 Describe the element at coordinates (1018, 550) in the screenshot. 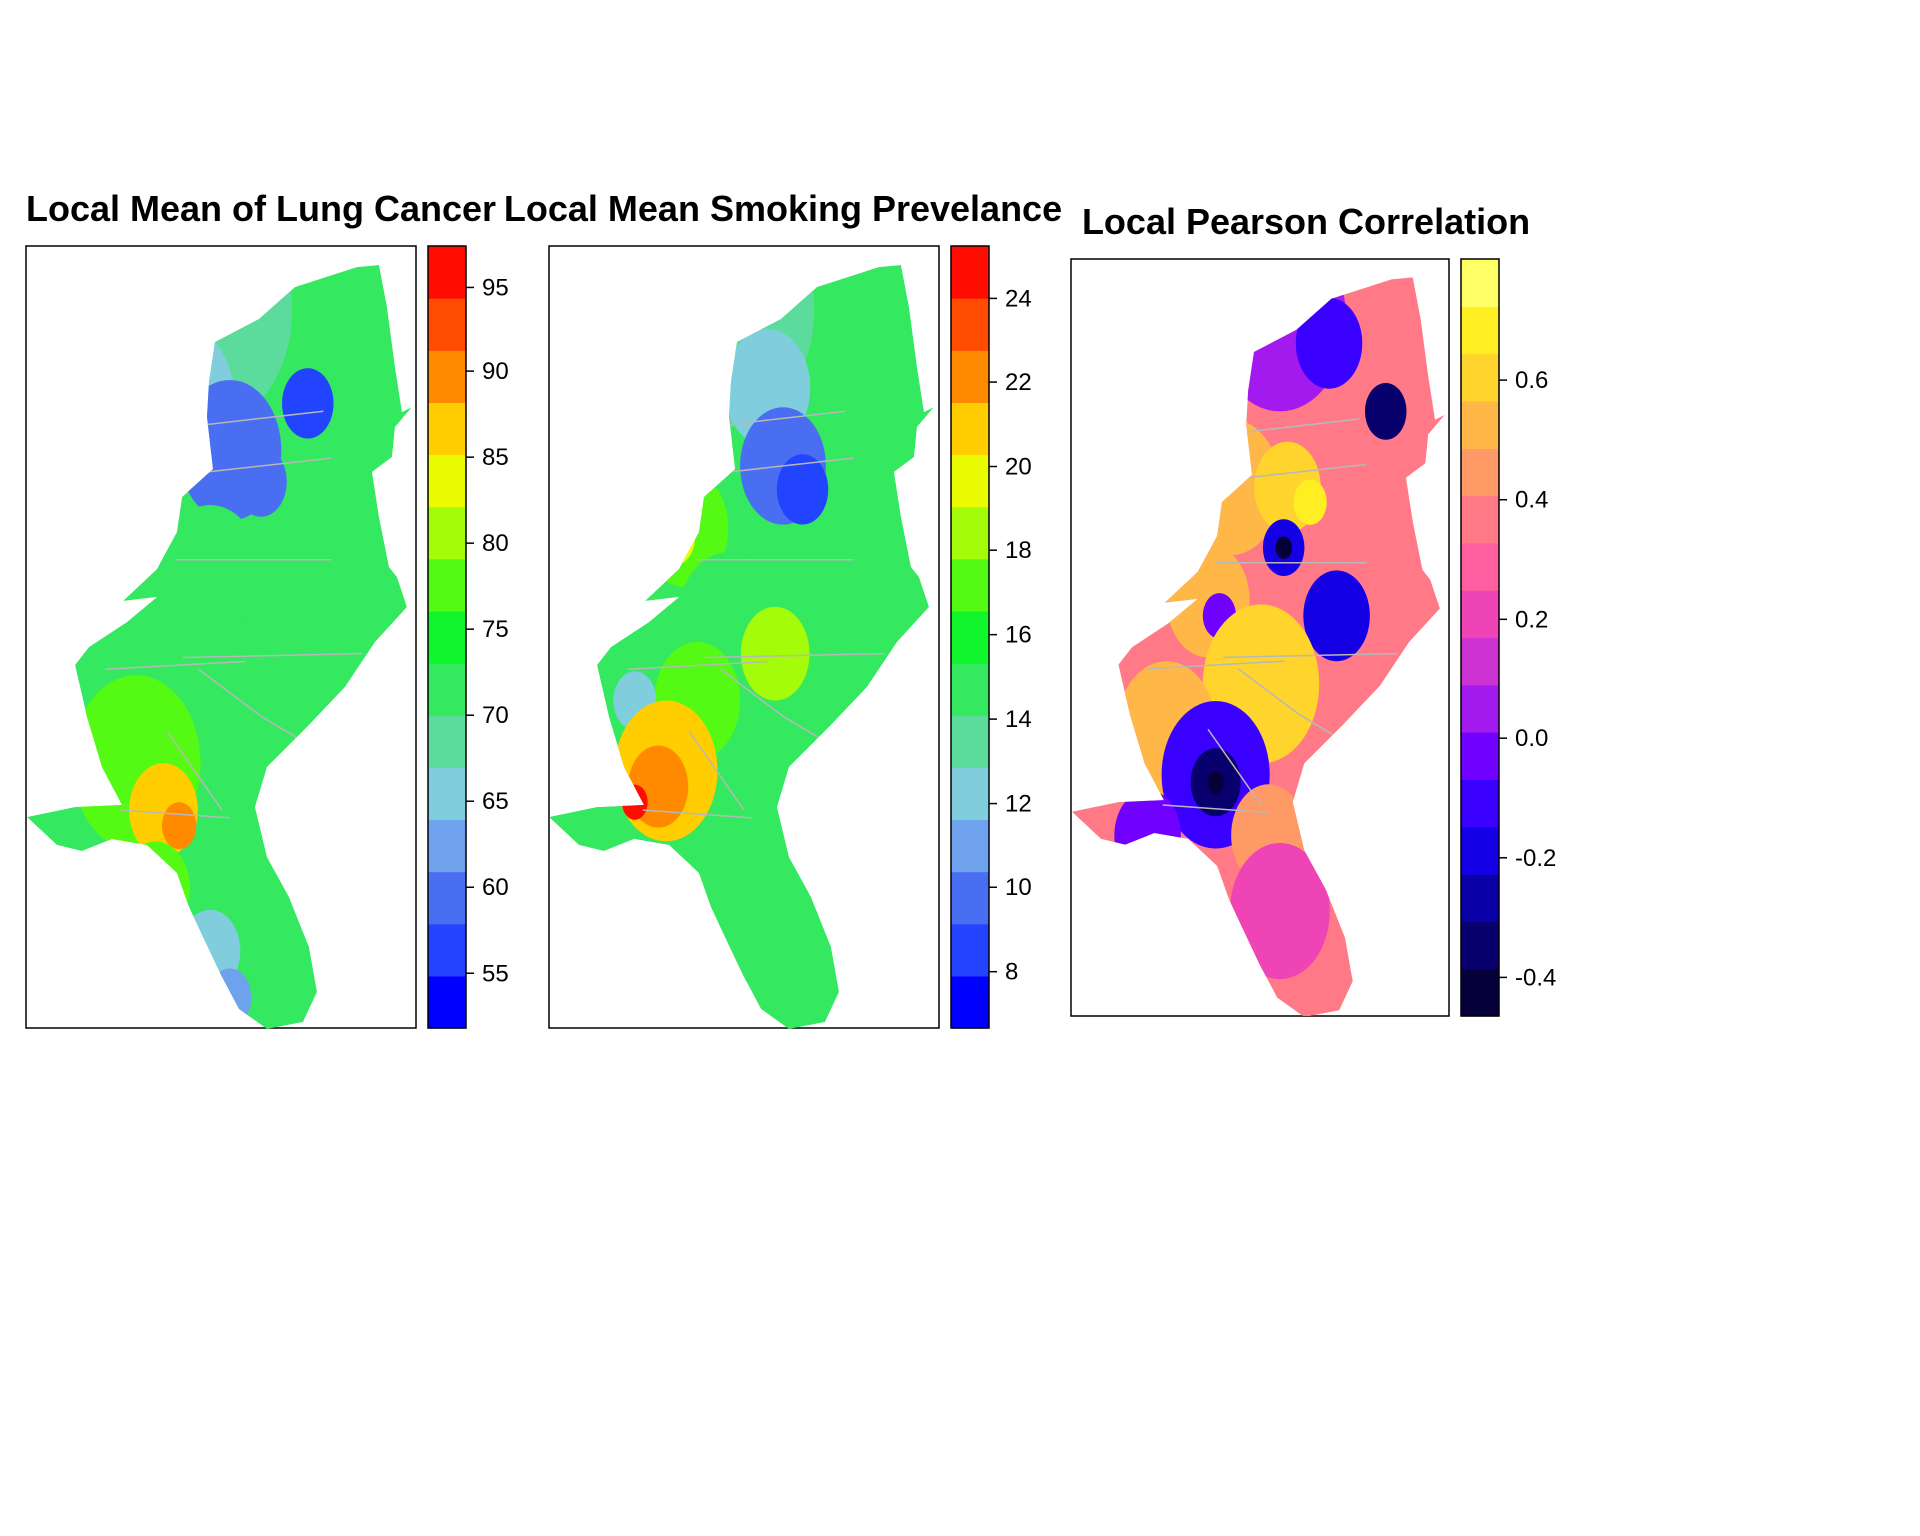

I see `legend-tick-label: 18` at that location.